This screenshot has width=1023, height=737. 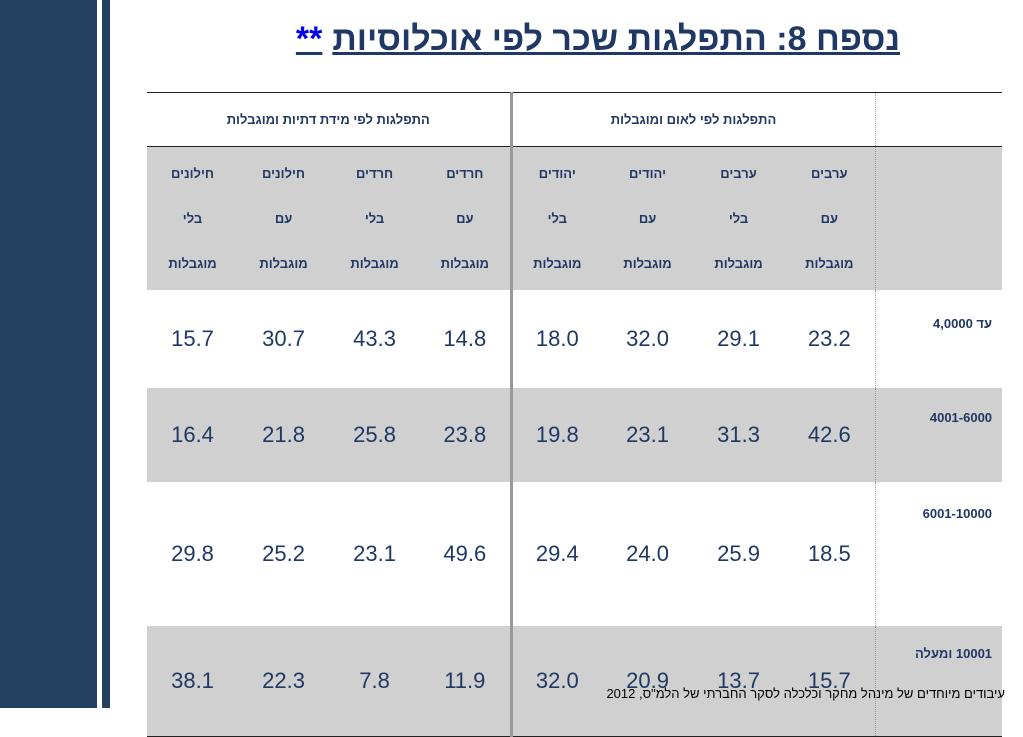 I want to click on table-cell: 21.8, so click(x=284, y=435).